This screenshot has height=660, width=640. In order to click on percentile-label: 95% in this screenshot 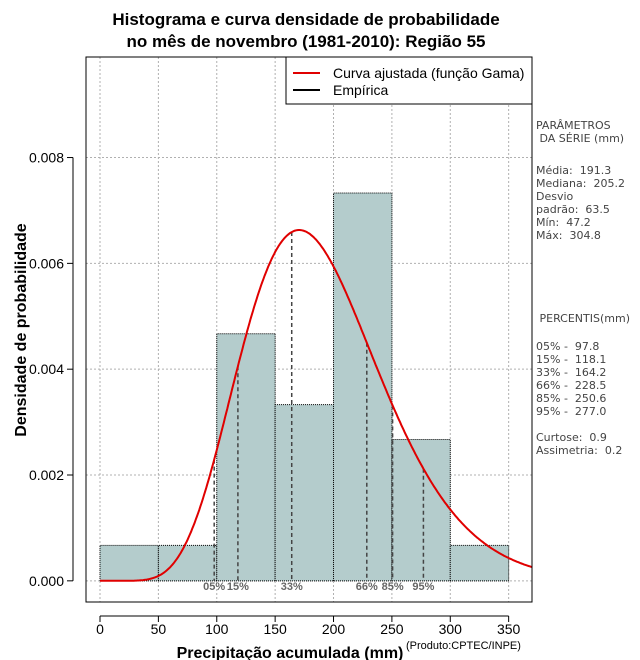, I will do `click(423, 587)`.